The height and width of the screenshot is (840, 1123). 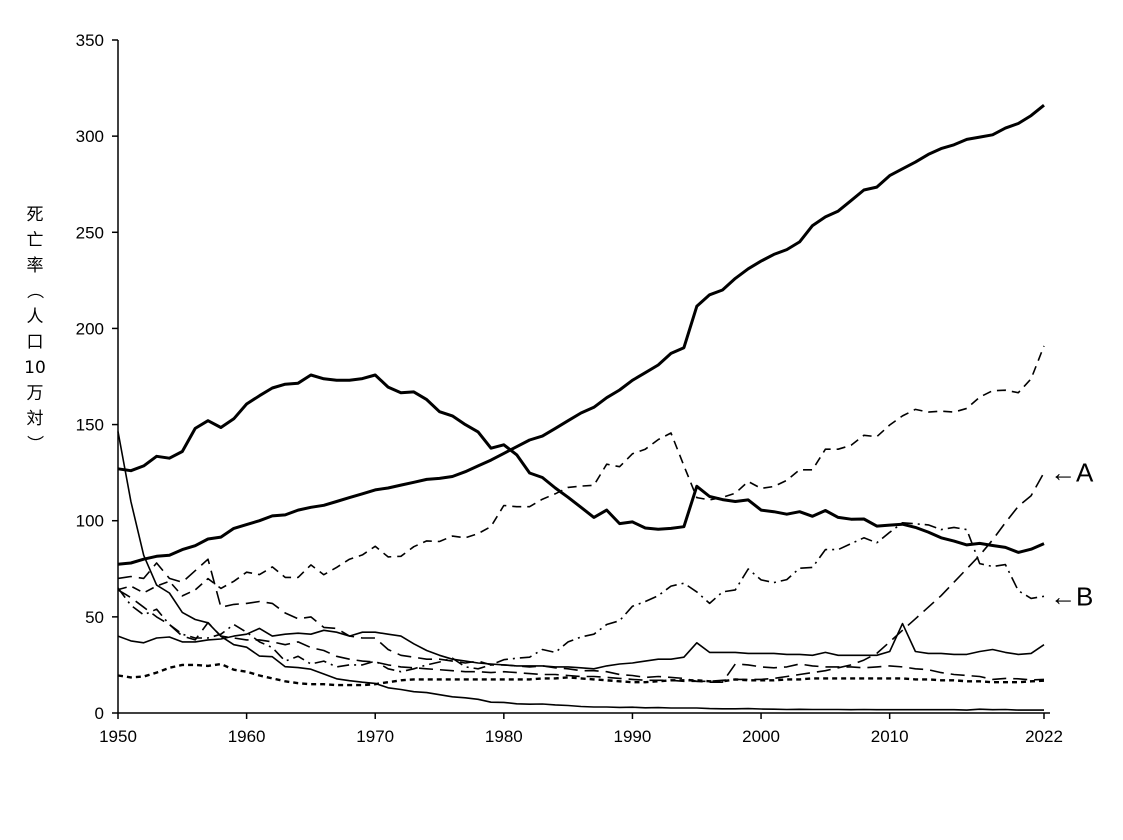 I want to click on y-axis-title-char: 人, so click(x=35, y=317).